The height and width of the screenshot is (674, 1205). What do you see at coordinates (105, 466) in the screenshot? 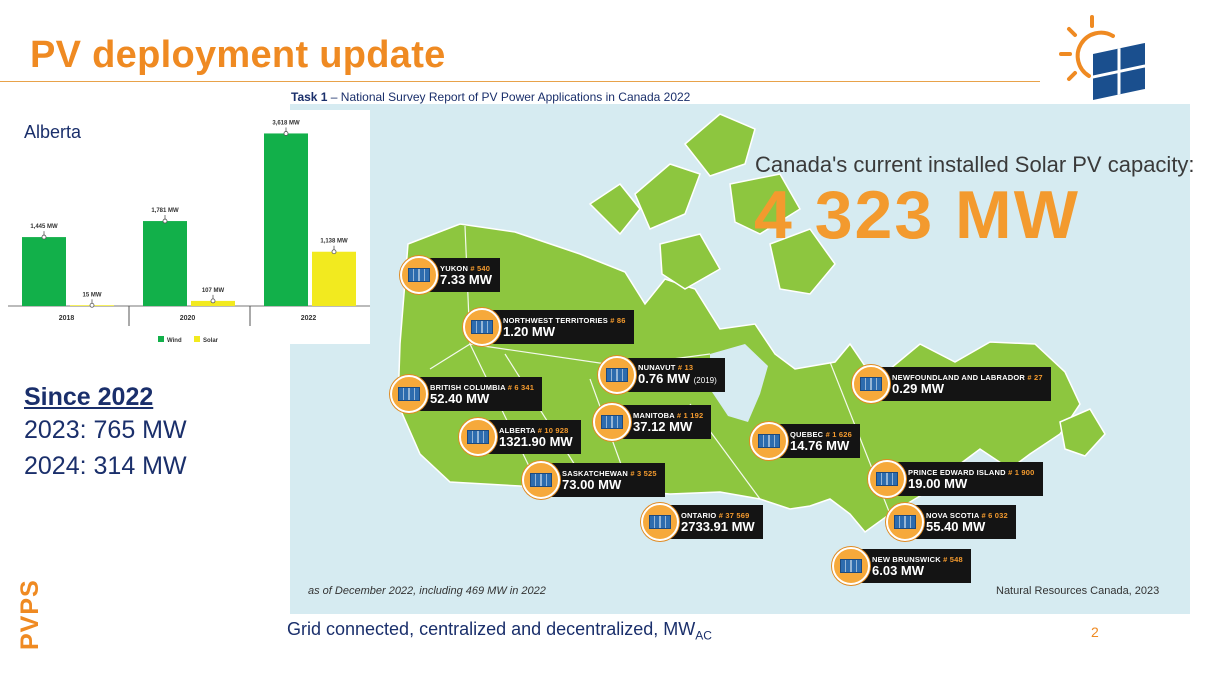
I see `since-line-2024: 2024: 314 MW` at bounding box center [105, 466].